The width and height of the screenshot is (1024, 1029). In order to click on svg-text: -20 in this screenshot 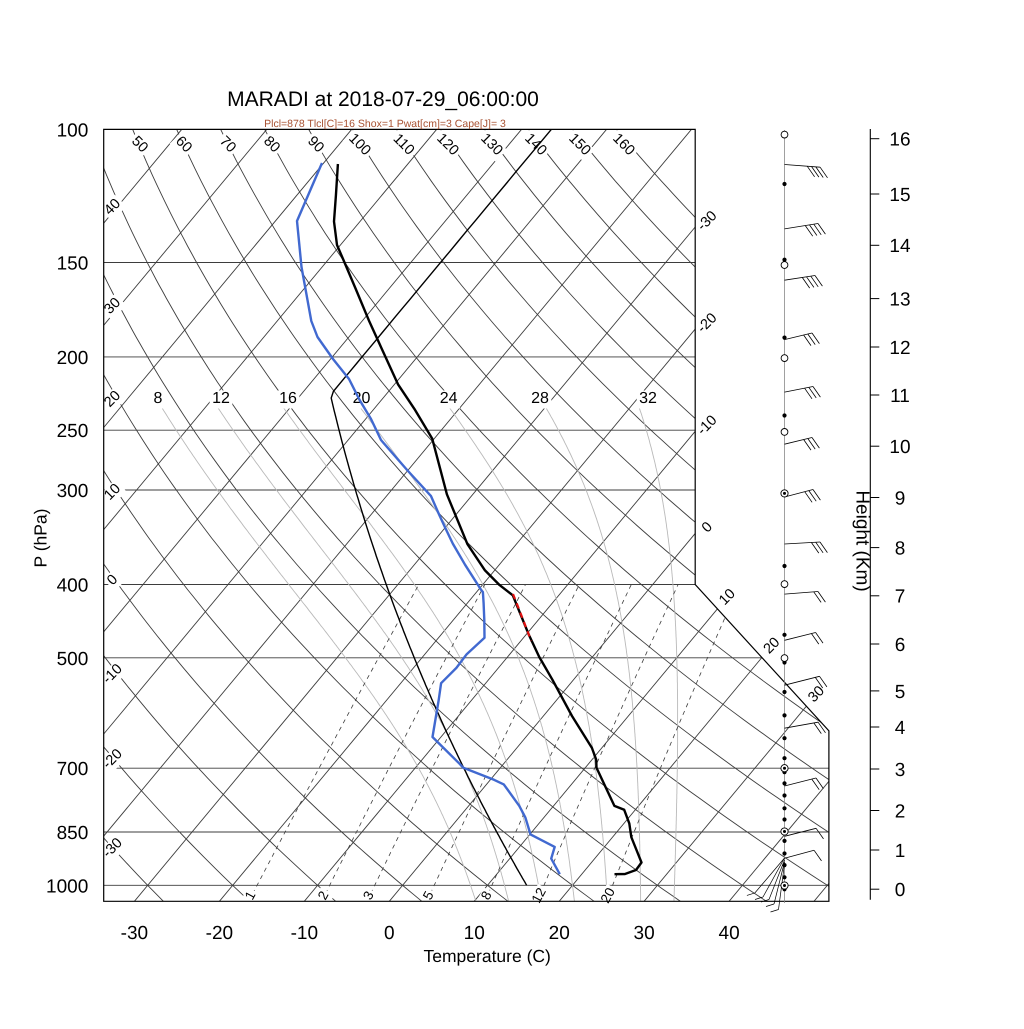, I will do `click(219, 933)`.